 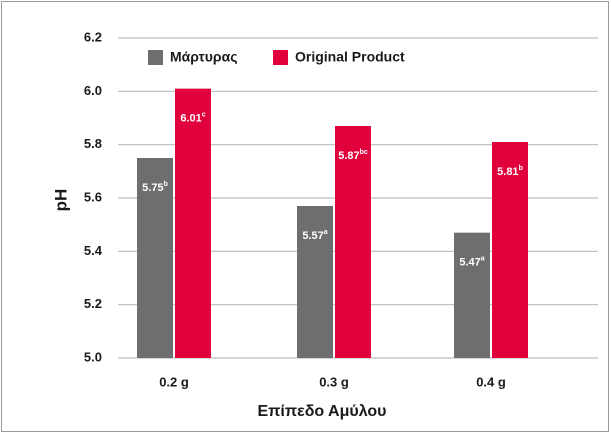 I want to click on value-label: 5.81b, so click(x=510, y=171).